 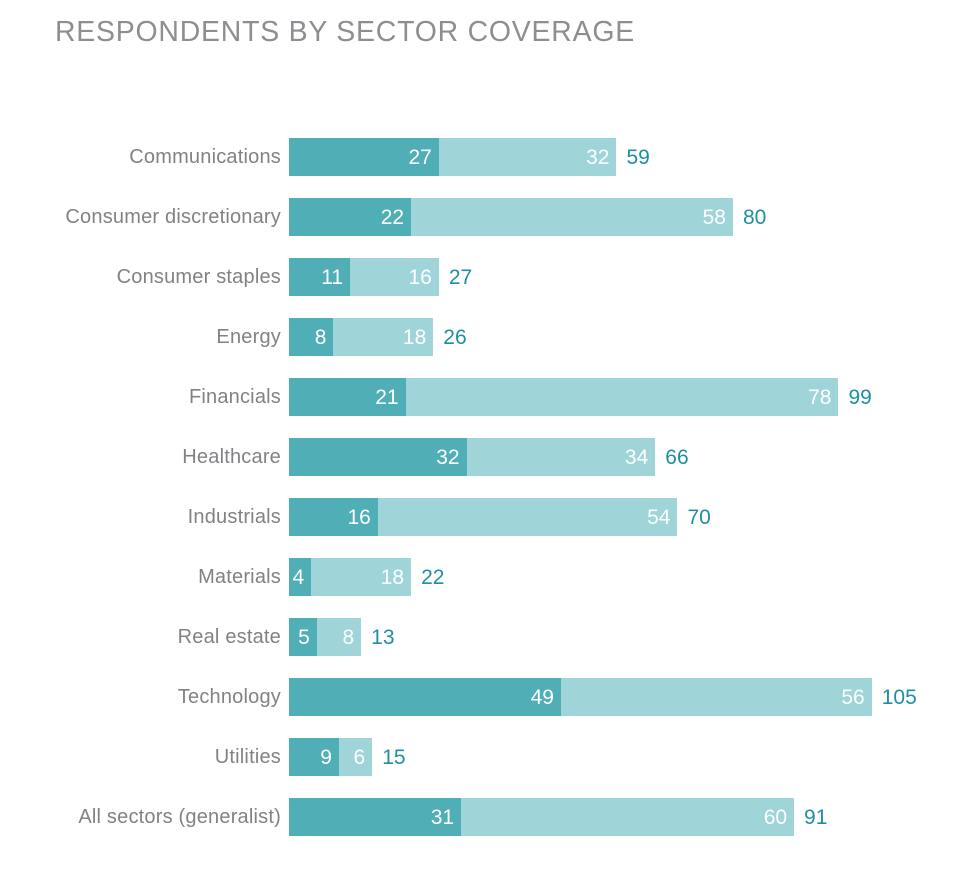 I want to click on stacked-bar: 8 18, so click(x=361, y=337).